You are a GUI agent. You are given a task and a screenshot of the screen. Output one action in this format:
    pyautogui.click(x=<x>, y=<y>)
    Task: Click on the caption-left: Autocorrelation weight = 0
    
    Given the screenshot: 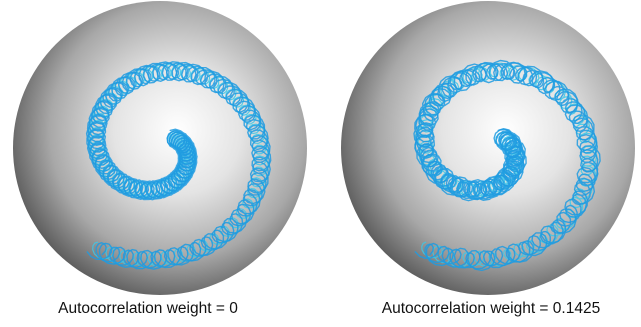 What is the action you would take?
    pyautogui.click(x=148, y=308)
    